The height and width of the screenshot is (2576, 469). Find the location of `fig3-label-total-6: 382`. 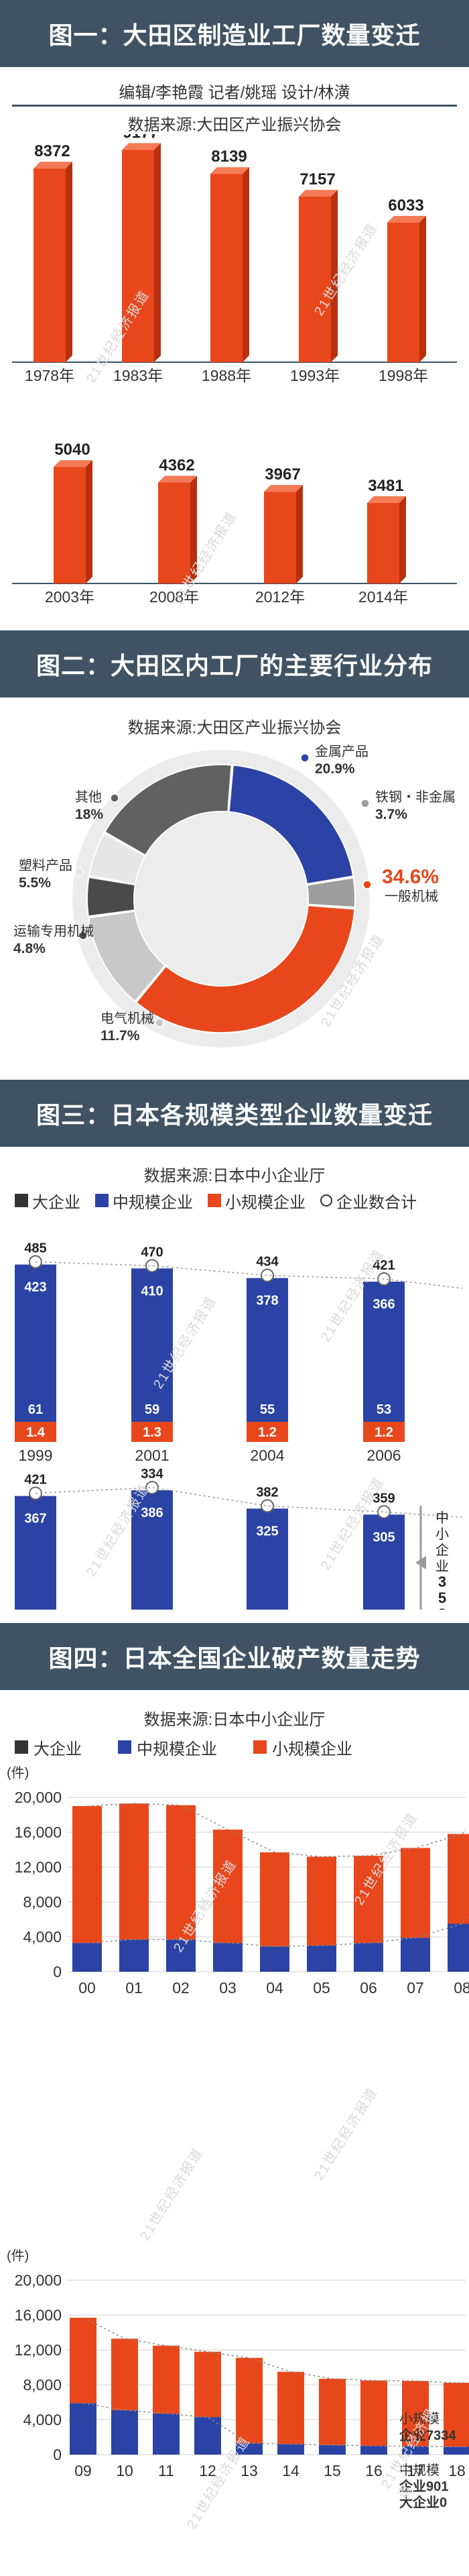

fig3-label-total-6: 382 is located at coordinates (267, 1492).